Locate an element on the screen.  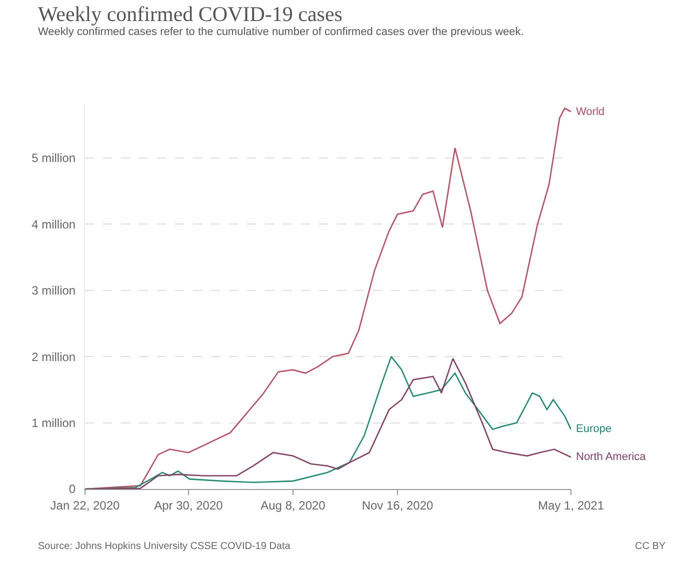
y-tick-label: 2 million is located at coordinates (54, 357).